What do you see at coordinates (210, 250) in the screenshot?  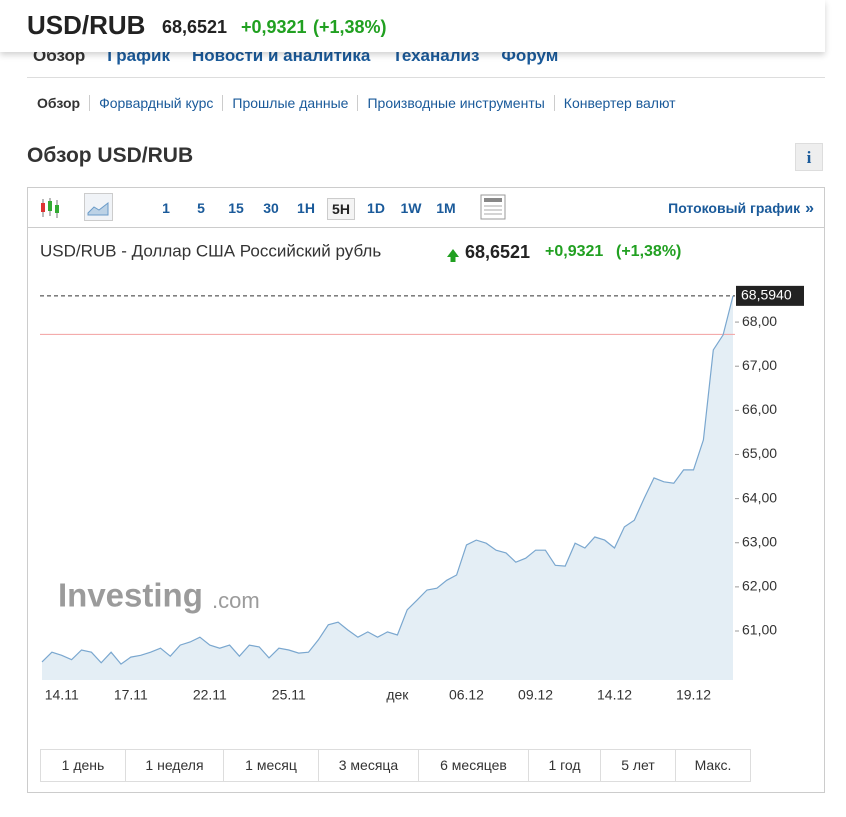 I see `chart-title: USD/RUB - Доллар США Российский рубль` at bounding box center [210, 250].